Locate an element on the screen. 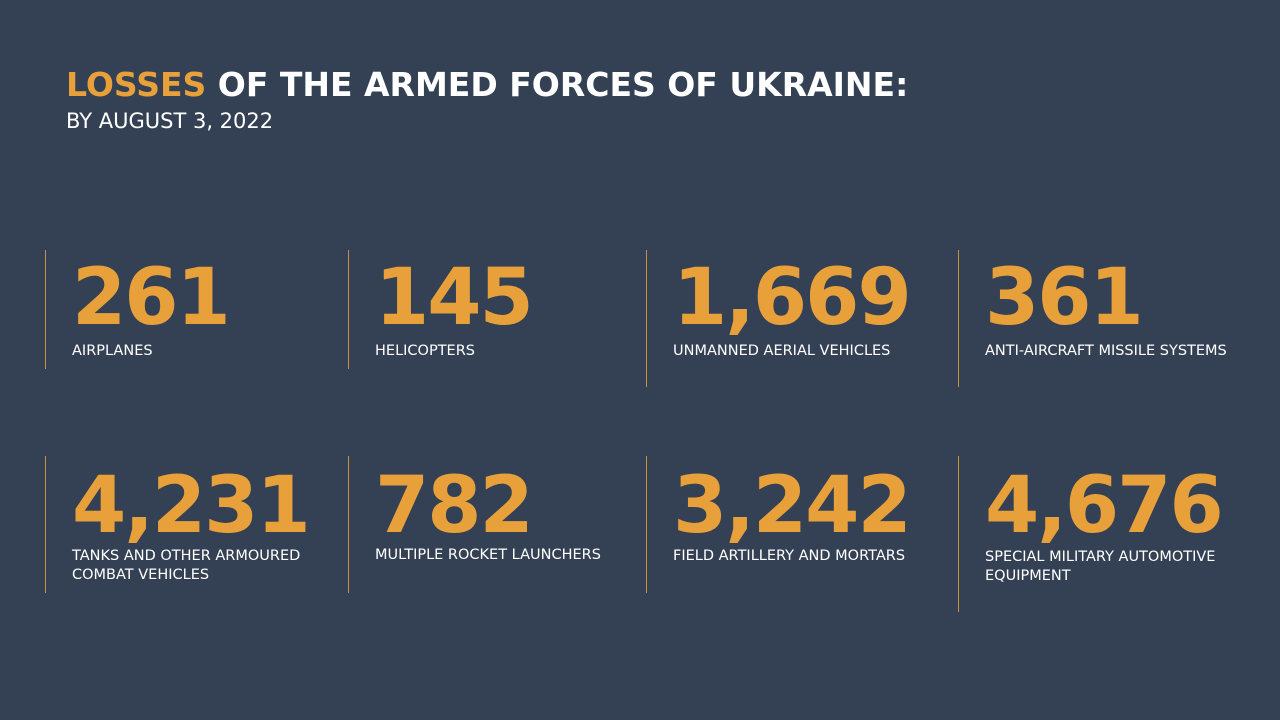 This screenshot has width=1280, height=720. stat-anti-aircraft: 361 ANTI-AIRCRAFT MISSILE SYSTEMS is located at coordinates (1113, 318).